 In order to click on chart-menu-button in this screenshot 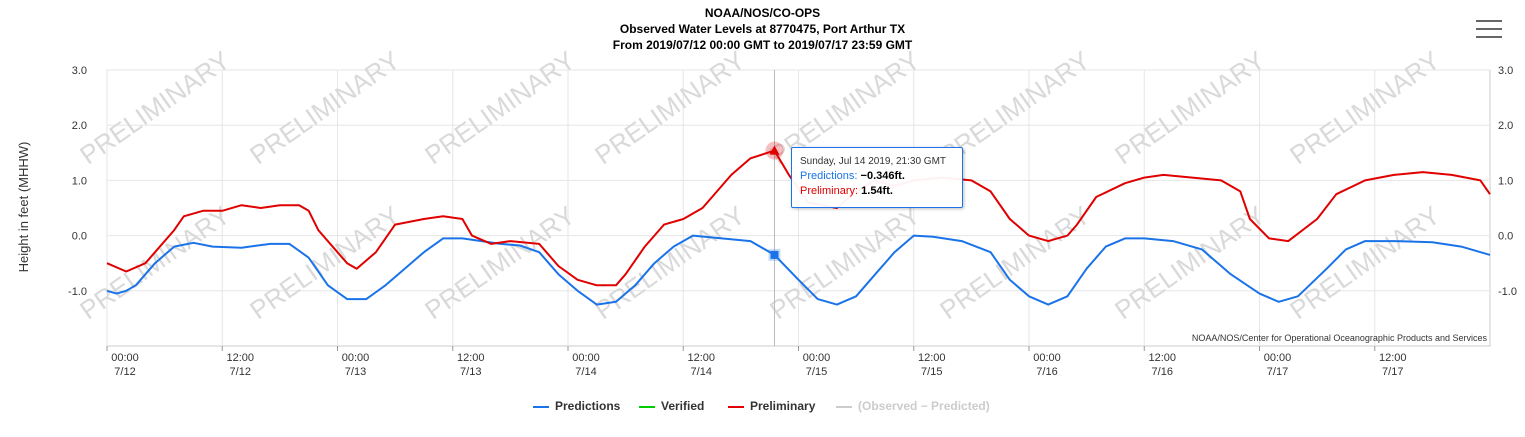, I will do `click(1489, 31)`.